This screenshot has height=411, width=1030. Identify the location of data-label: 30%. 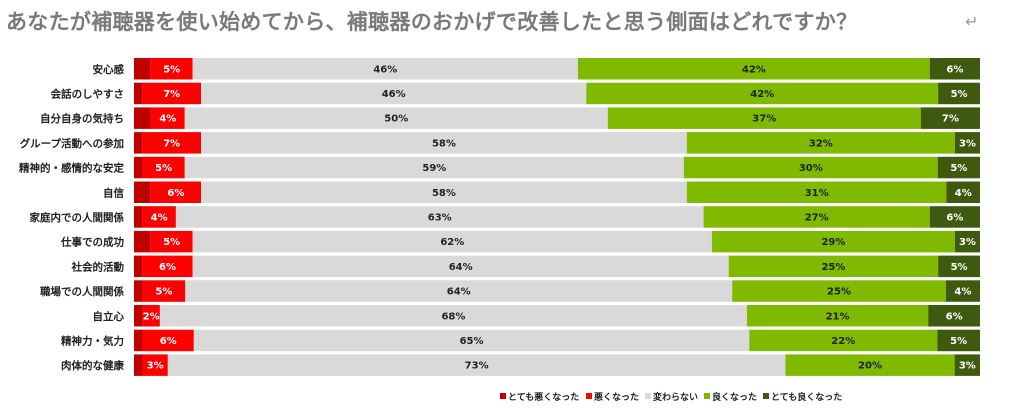
(811, 168).